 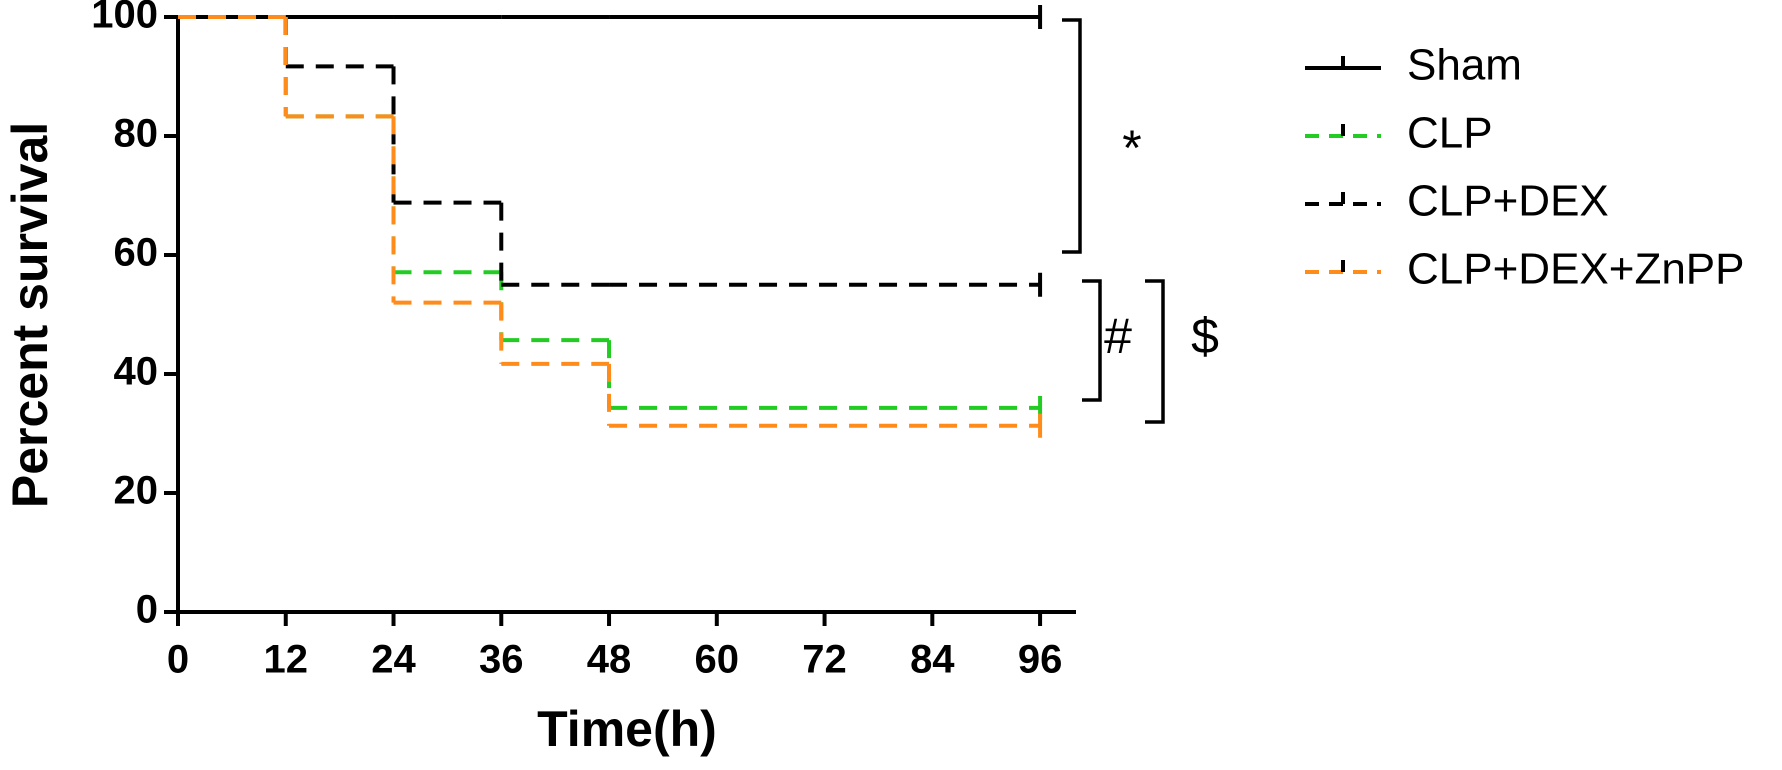 What do you see at coordinates (1131, 148) in the screenshot?
I see `annotation: *` at bounding box center [1131, 148].